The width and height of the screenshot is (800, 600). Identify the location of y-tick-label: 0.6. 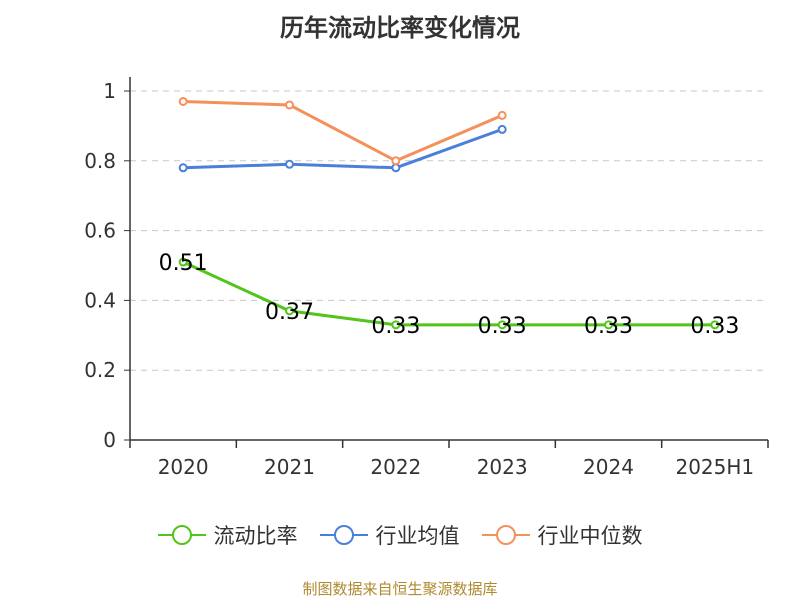
(100, 231).